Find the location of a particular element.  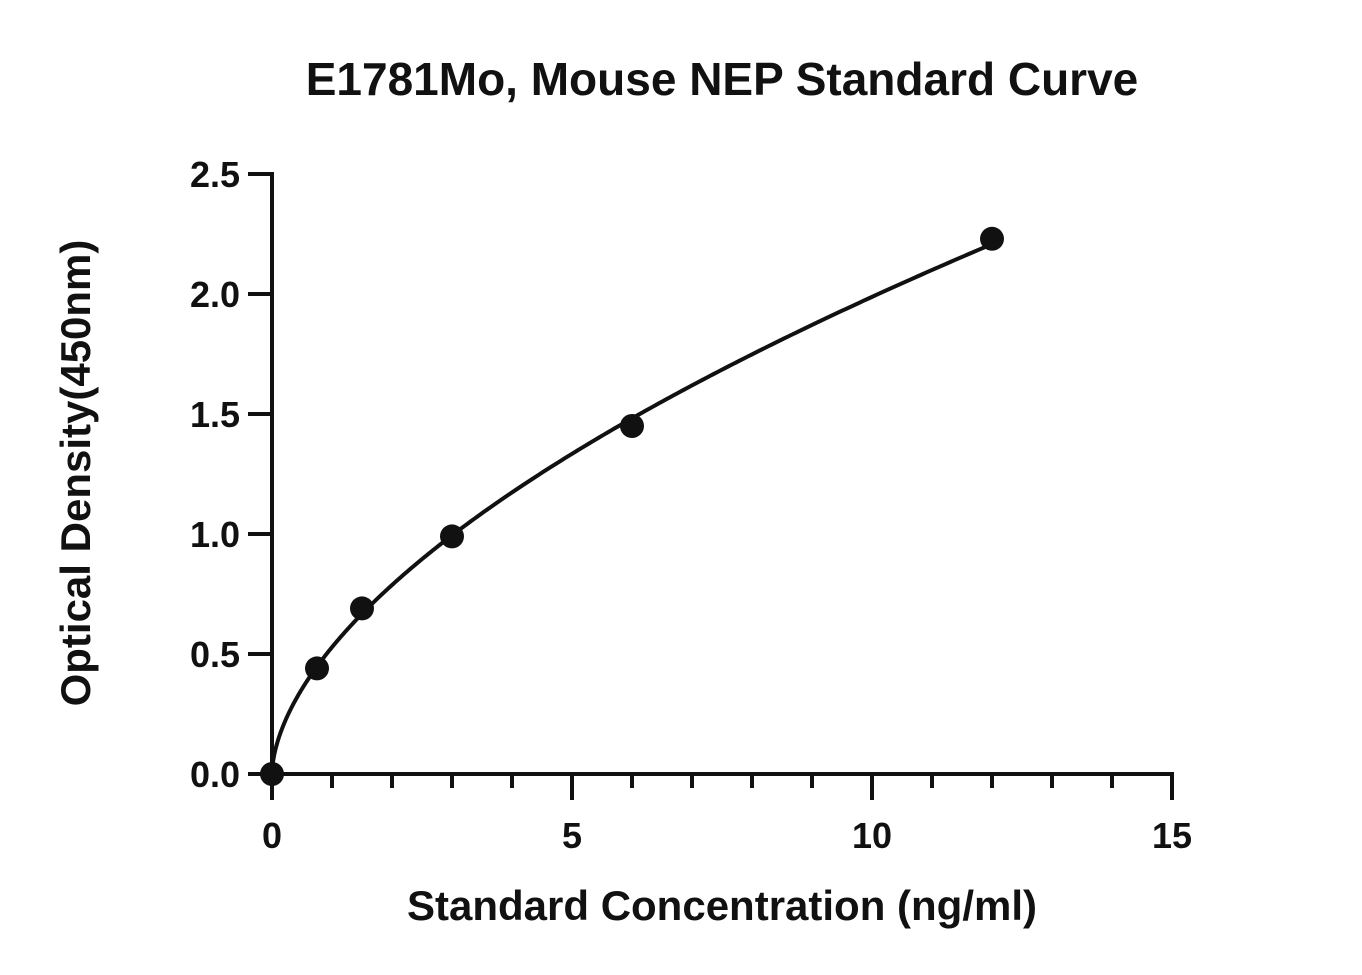

x-tick-label: 0 is located at coordinates (272, 835).